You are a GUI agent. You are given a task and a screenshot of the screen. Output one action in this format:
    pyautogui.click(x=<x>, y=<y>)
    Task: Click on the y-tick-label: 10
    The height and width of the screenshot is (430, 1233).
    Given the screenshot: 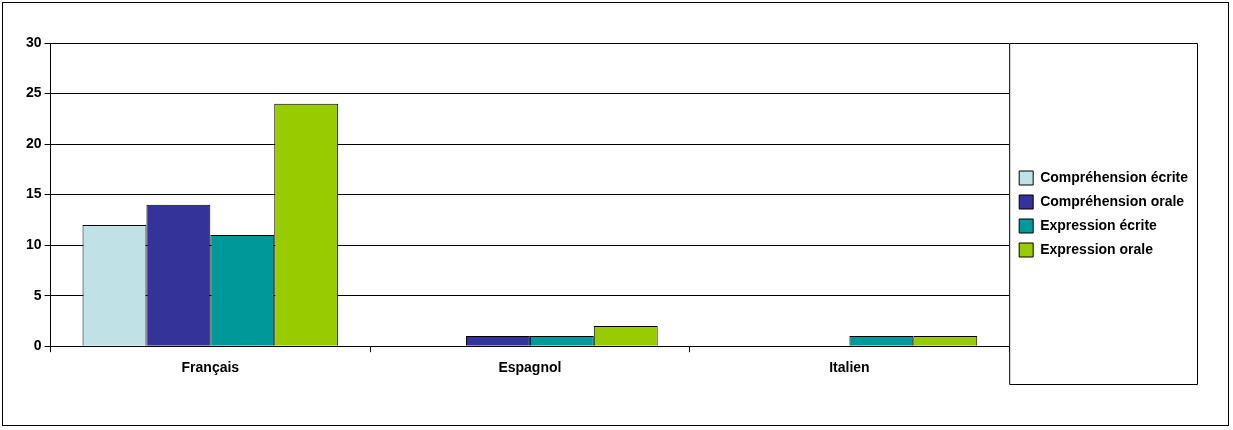 What is the action you would take?
    pyautogui.click(x=33, y=243)
    